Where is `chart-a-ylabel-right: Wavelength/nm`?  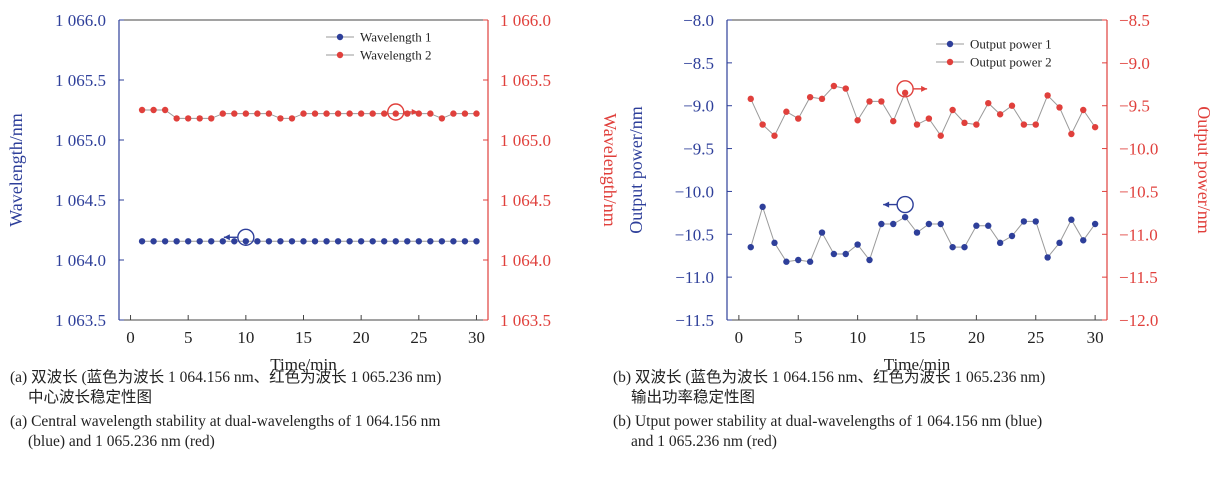
chart-a-ylabel-right: Wavelength/nm is located at coordinates (610, 170).